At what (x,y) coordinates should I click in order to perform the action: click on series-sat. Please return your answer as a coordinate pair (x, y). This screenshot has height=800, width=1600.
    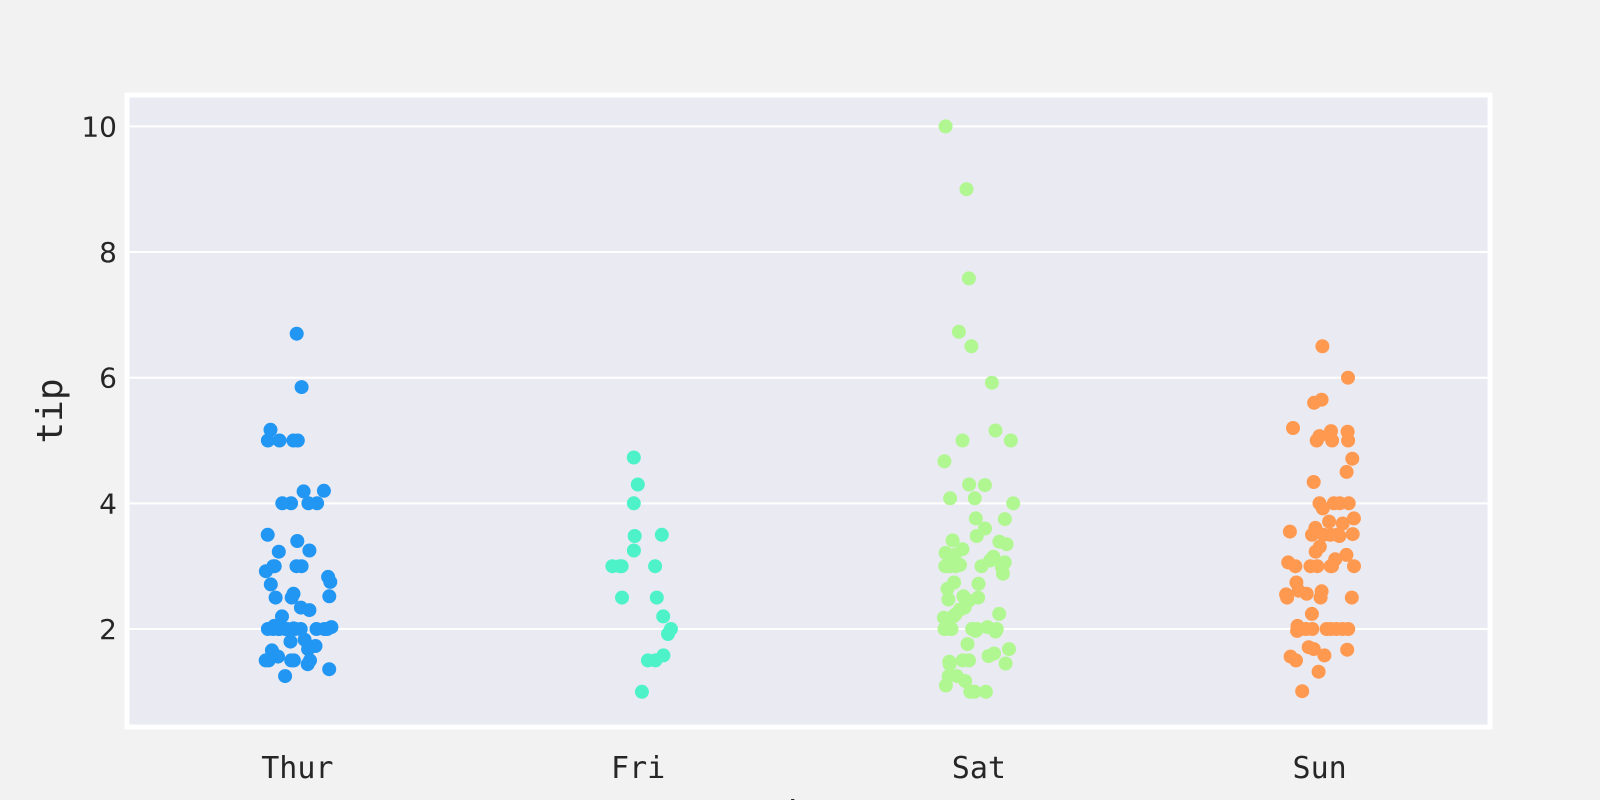
    Looking at the image, I should click on (978, 409).